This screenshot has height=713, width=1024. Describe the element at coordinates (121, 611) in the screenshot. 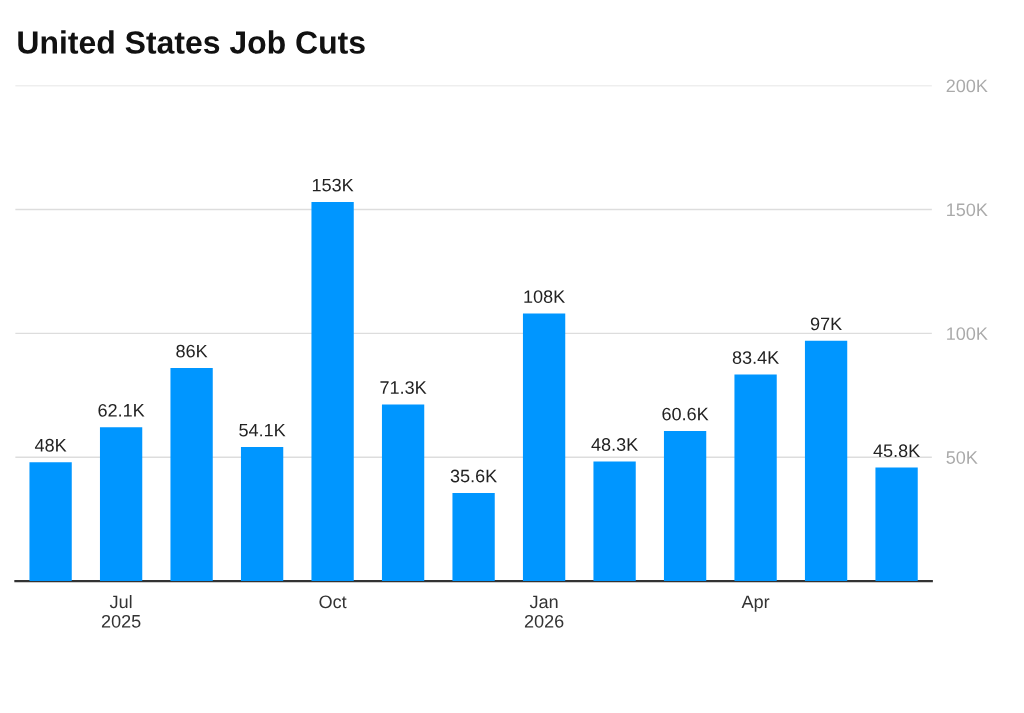

I see `x-tick-label: Jul 2025` at that location.